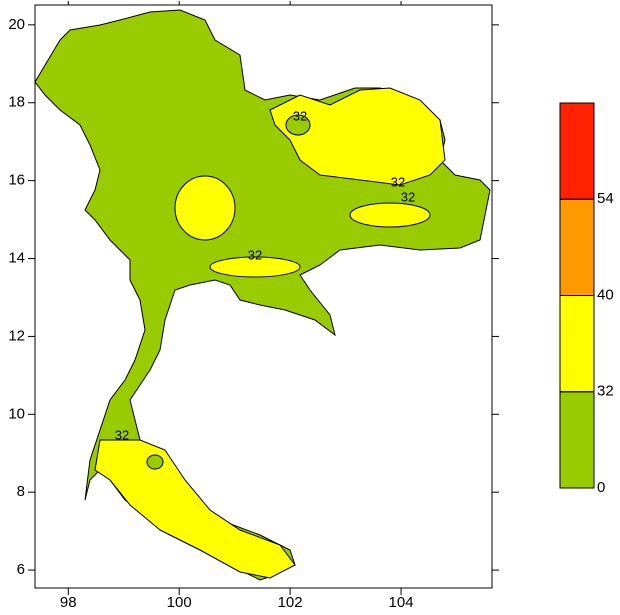 Image resolution: width=620 pixels, height=615 pixels. Describe the element at coordinates (68, 602) in the screenshot. I see `x-tick-label: 98` at that location.